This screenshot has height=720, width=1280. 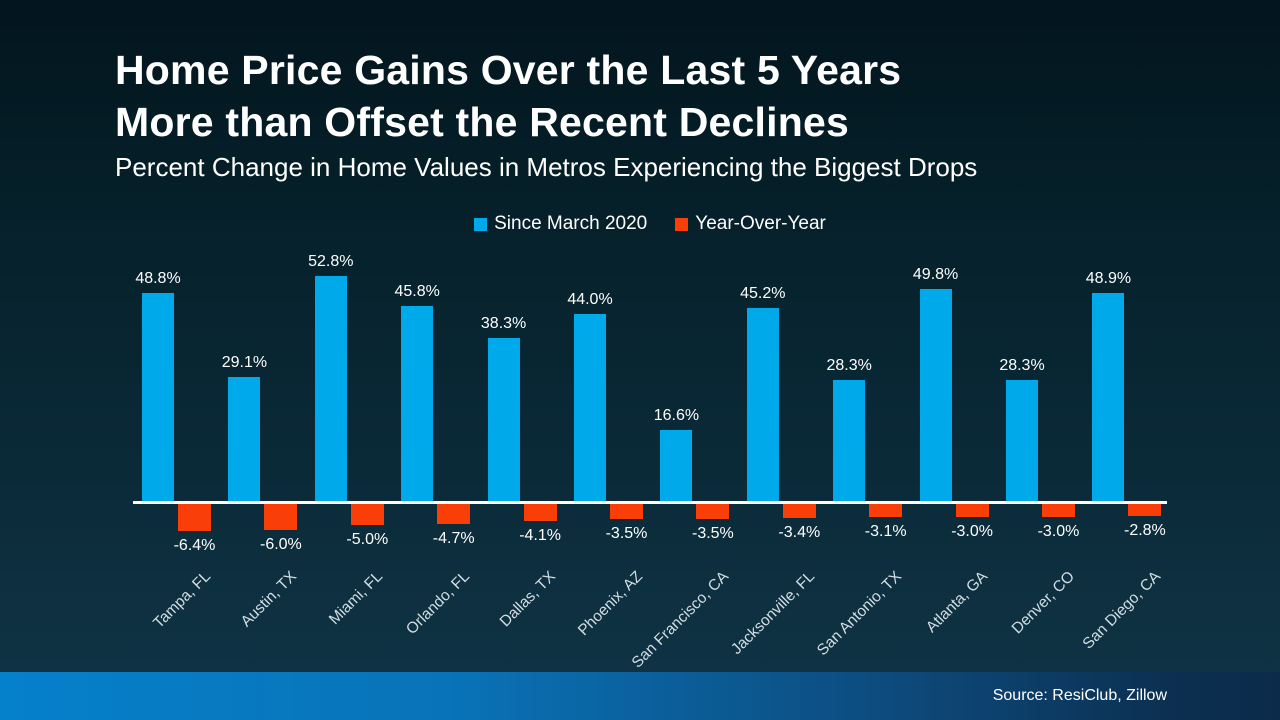 What do you see at coordinates (481, 224) in the screenshot?
I see `legend-swatch-blue-icon` at bounding box center [481, 224].